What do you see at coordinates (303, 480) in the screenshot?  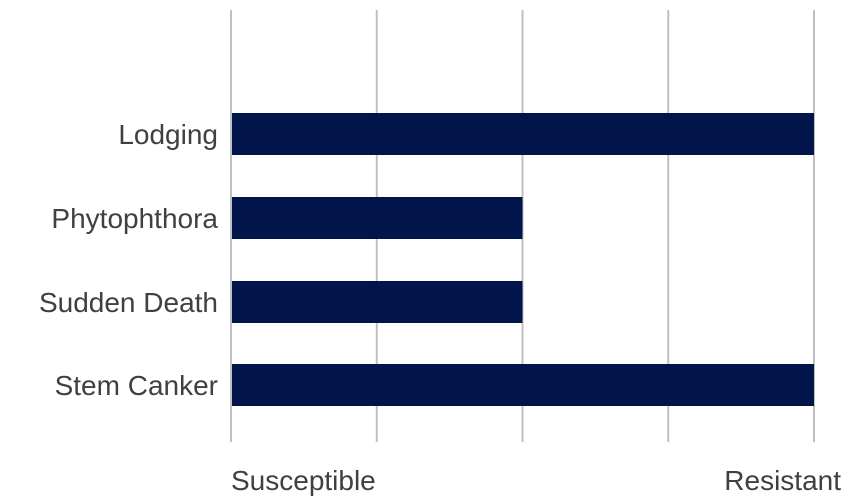 I see `x-tick-label-min: Susceptible` at bounding box center [303, 480].